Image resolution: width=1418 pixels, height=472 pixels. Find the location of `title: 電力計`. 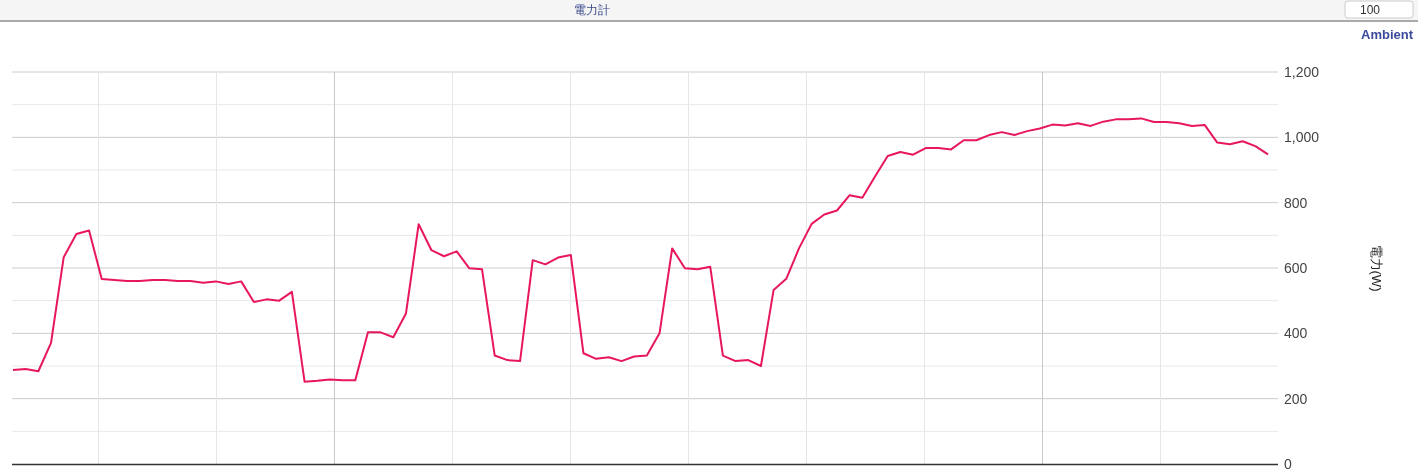

title: 電力計 is located at coordinates (592, 10).